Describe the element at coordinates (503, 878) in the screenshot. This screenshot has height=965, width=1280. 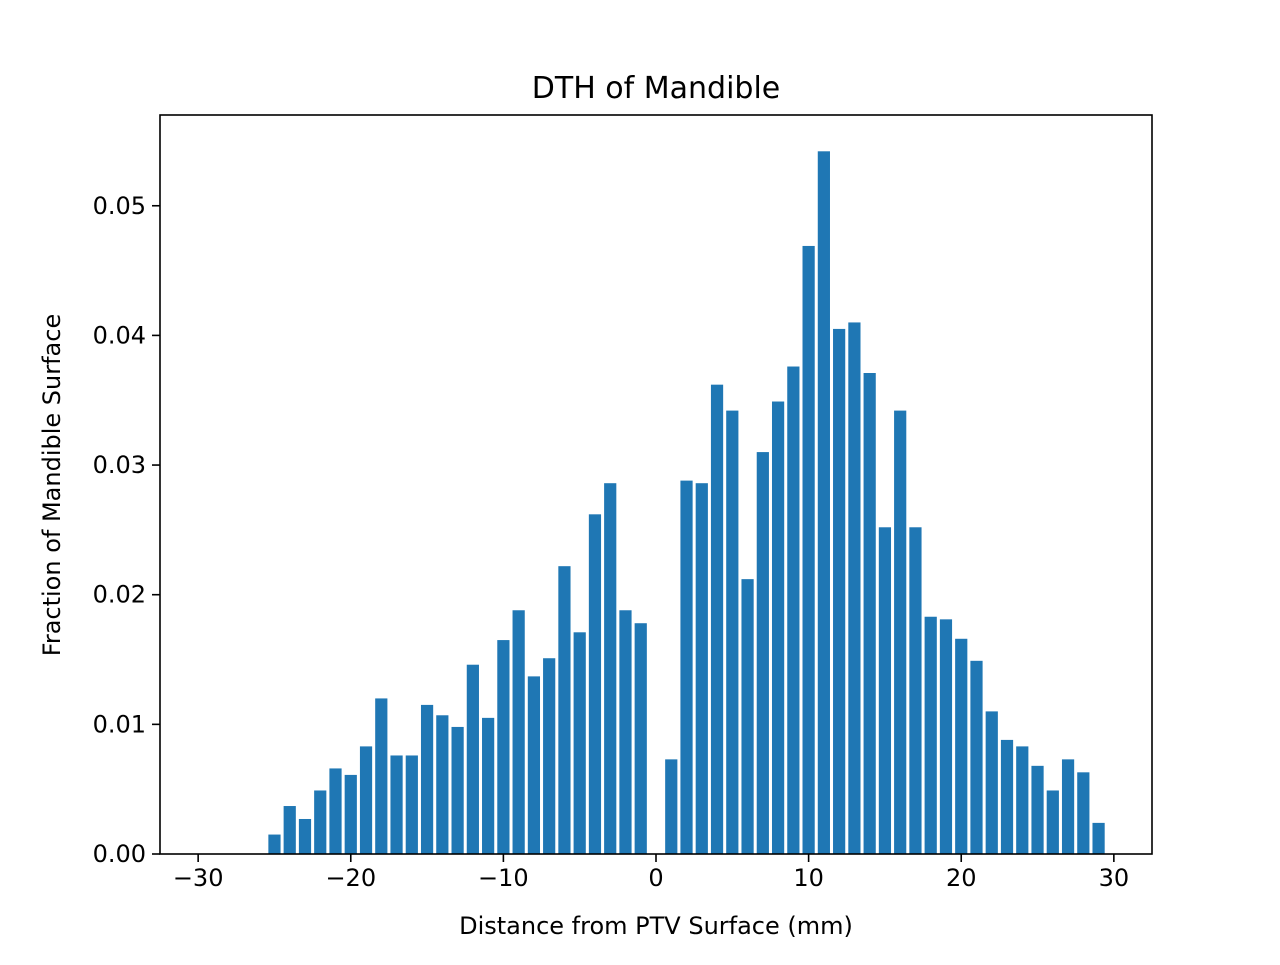
I see `x-tick-label: −10` at that location.